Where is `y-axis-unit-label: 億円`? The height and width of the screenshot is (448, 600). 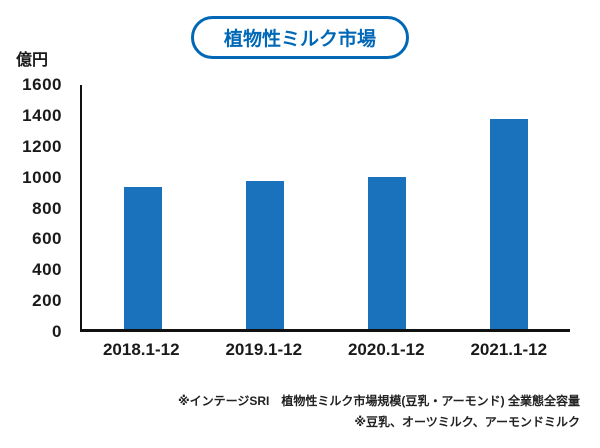
y-axis-unit-label: 億円 is located at coordinates (32, 60).